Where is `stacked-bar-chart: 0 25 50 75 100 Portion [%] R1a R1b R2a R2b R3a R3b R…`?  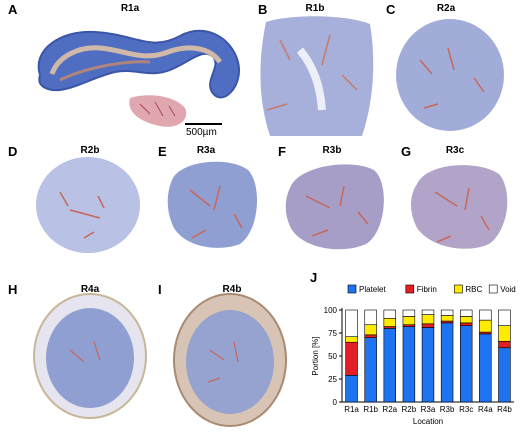
stacked-bar-chart: 0 25 50 75 100 Portion [%] R1a R1b R2a R2b R3a R3b R… is located at coordinates (413, 355).